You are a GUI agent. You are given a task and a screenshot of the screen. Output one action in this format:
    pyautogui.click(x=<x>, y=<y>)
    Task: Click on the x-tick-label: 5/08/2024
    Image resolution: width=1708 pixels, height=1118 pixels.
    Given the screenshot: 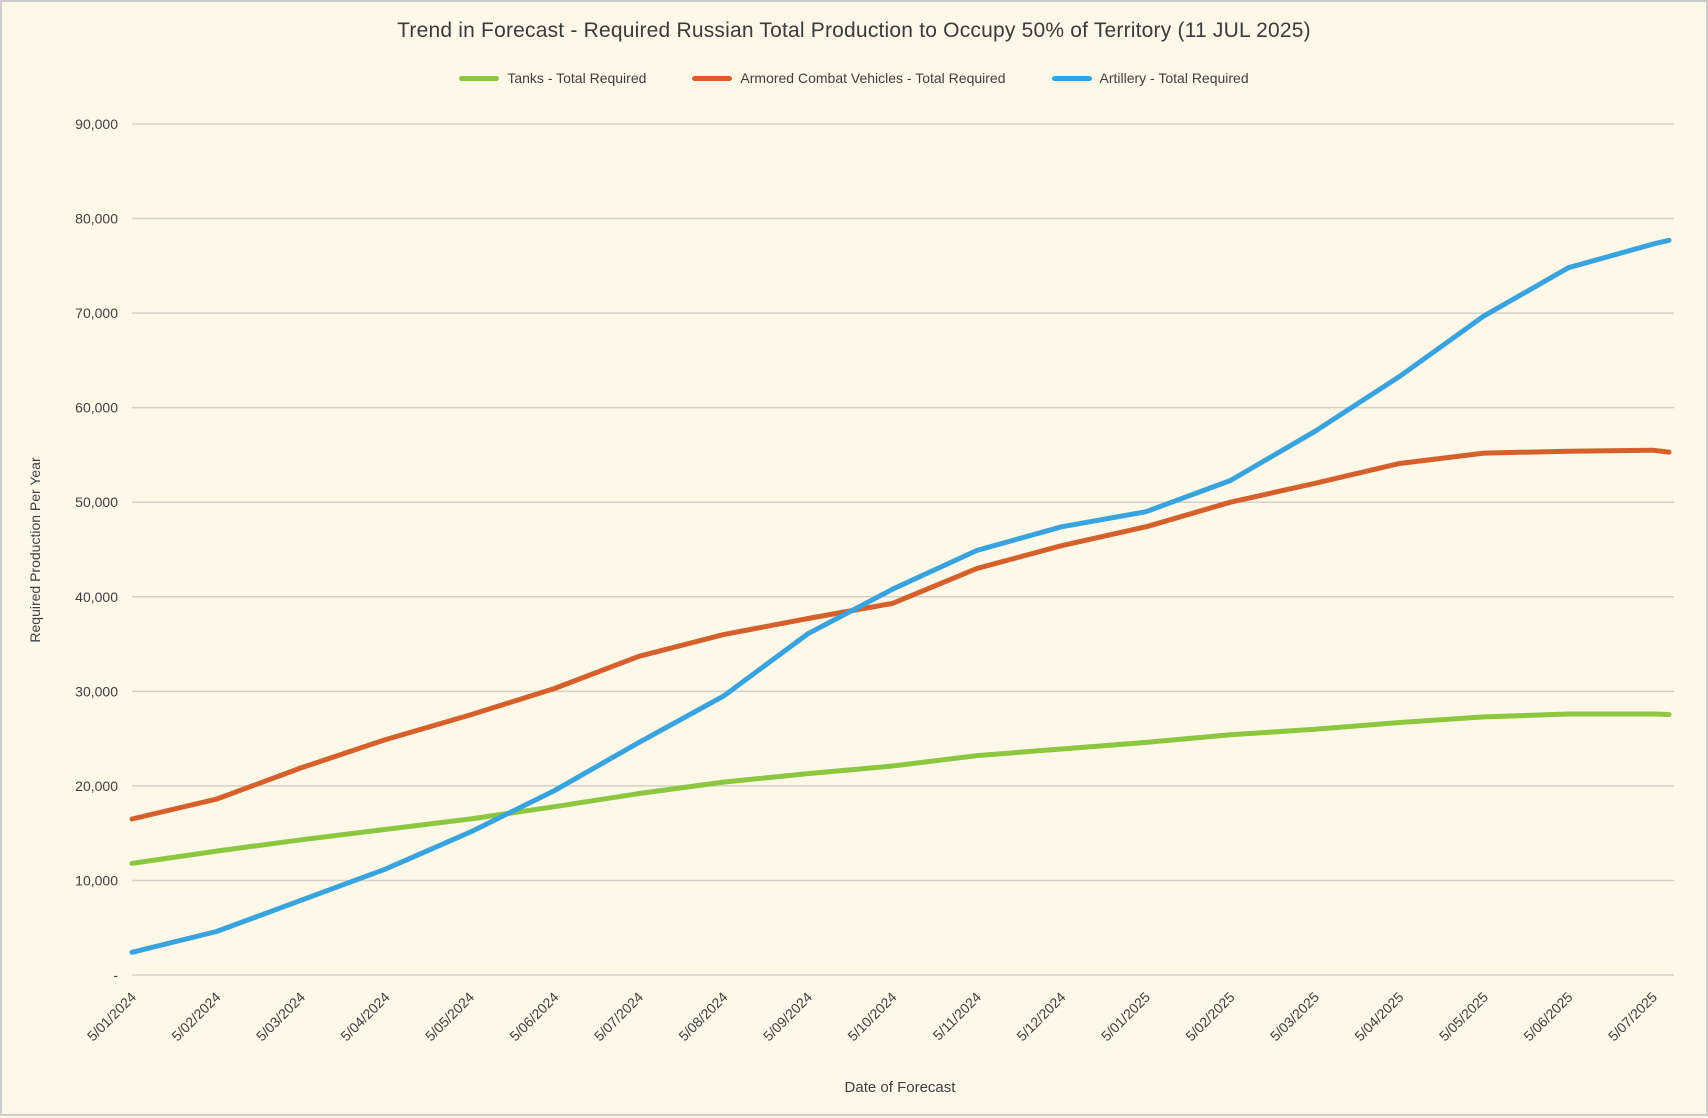 What is the action you would take?
    pyautogui.click(x=703, y=1017)
    